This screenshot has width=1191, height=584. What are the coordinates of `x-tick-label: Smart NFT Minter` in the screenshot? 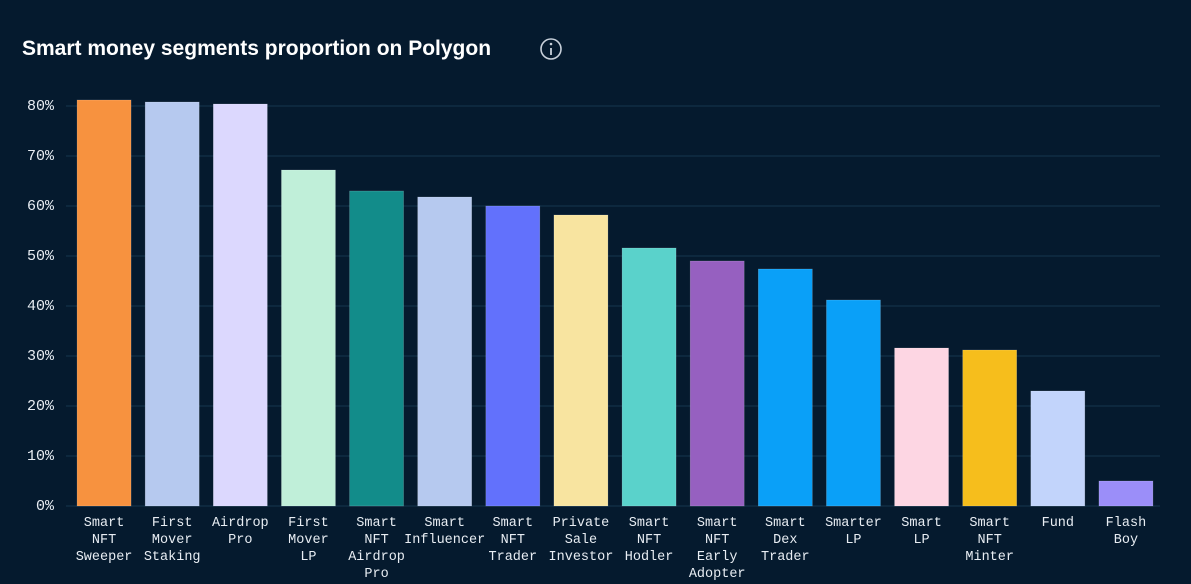 It's located at (989, 540).